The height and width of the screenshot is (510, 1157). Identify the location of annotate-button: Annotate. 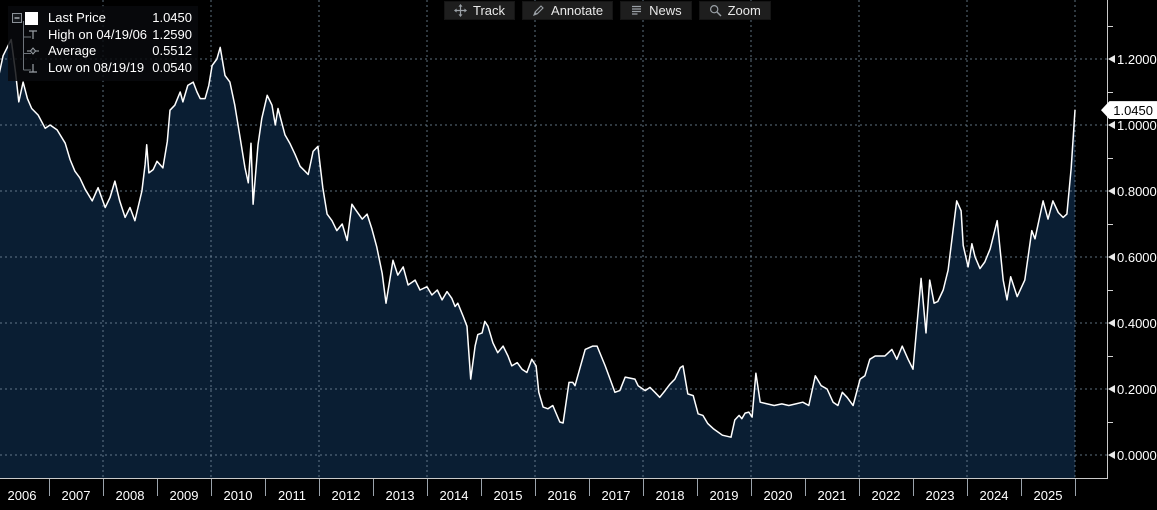
(568, 10).